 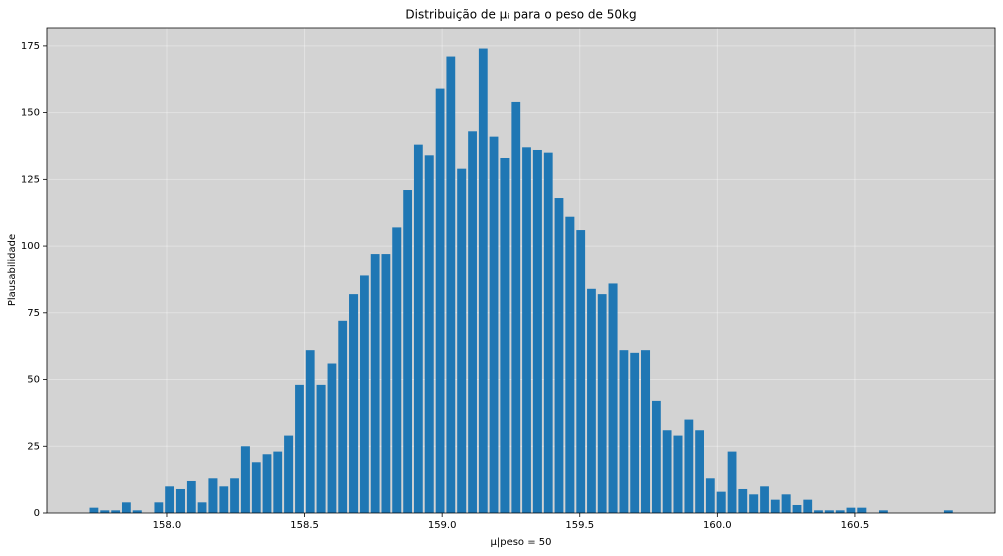 What do you see at coordinates (30, 113) in the screenshot?
I see `y-tick-label: 150` at bounding box center [30, 113].